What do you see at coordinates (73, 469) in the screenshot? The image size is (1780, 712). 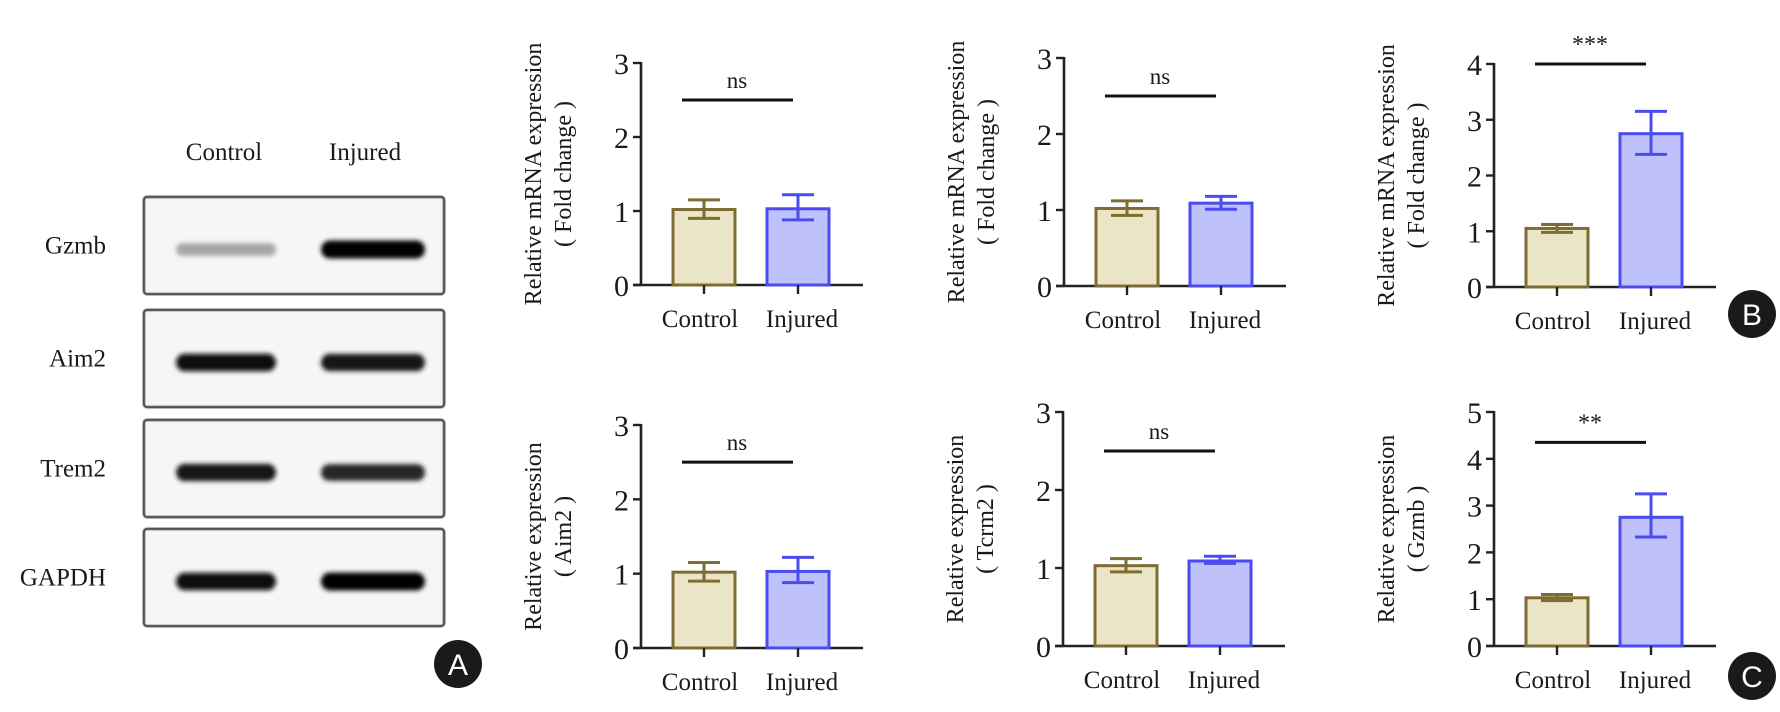 I see `blot-row-label: Trem2` at bounding box center [73, 469].